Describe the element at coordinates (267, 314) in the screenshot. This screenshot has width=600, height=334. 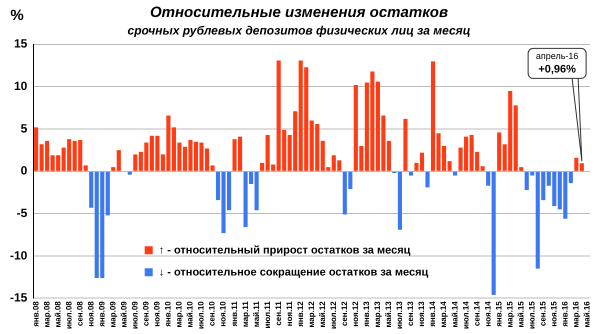
I see `x-tick-label: июл.11` at that location.